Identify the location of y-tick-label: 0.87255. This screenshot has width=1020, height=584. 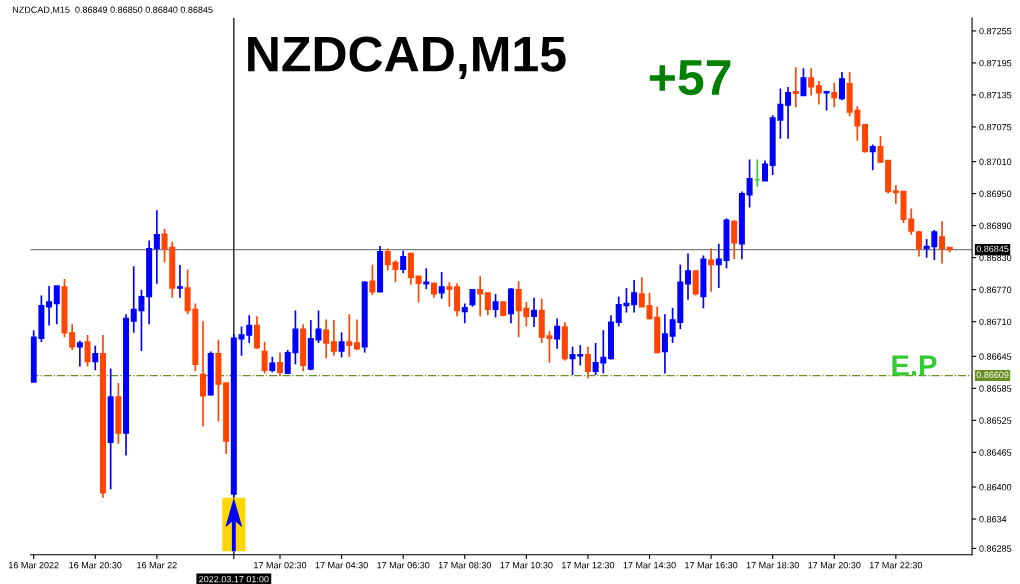
(995, 31).